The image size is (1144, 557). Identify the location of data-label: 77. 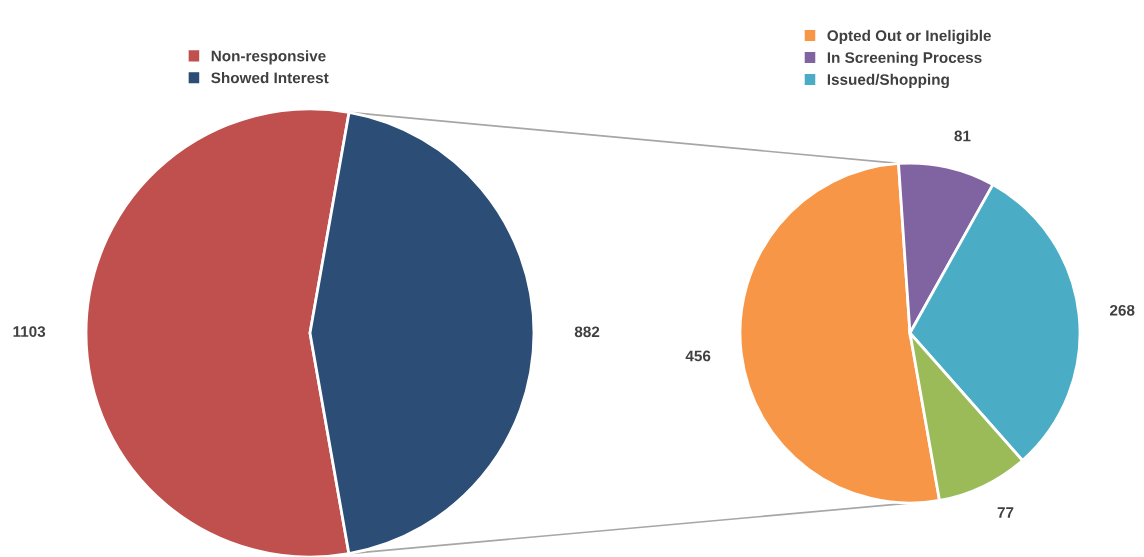
(1005, 512).